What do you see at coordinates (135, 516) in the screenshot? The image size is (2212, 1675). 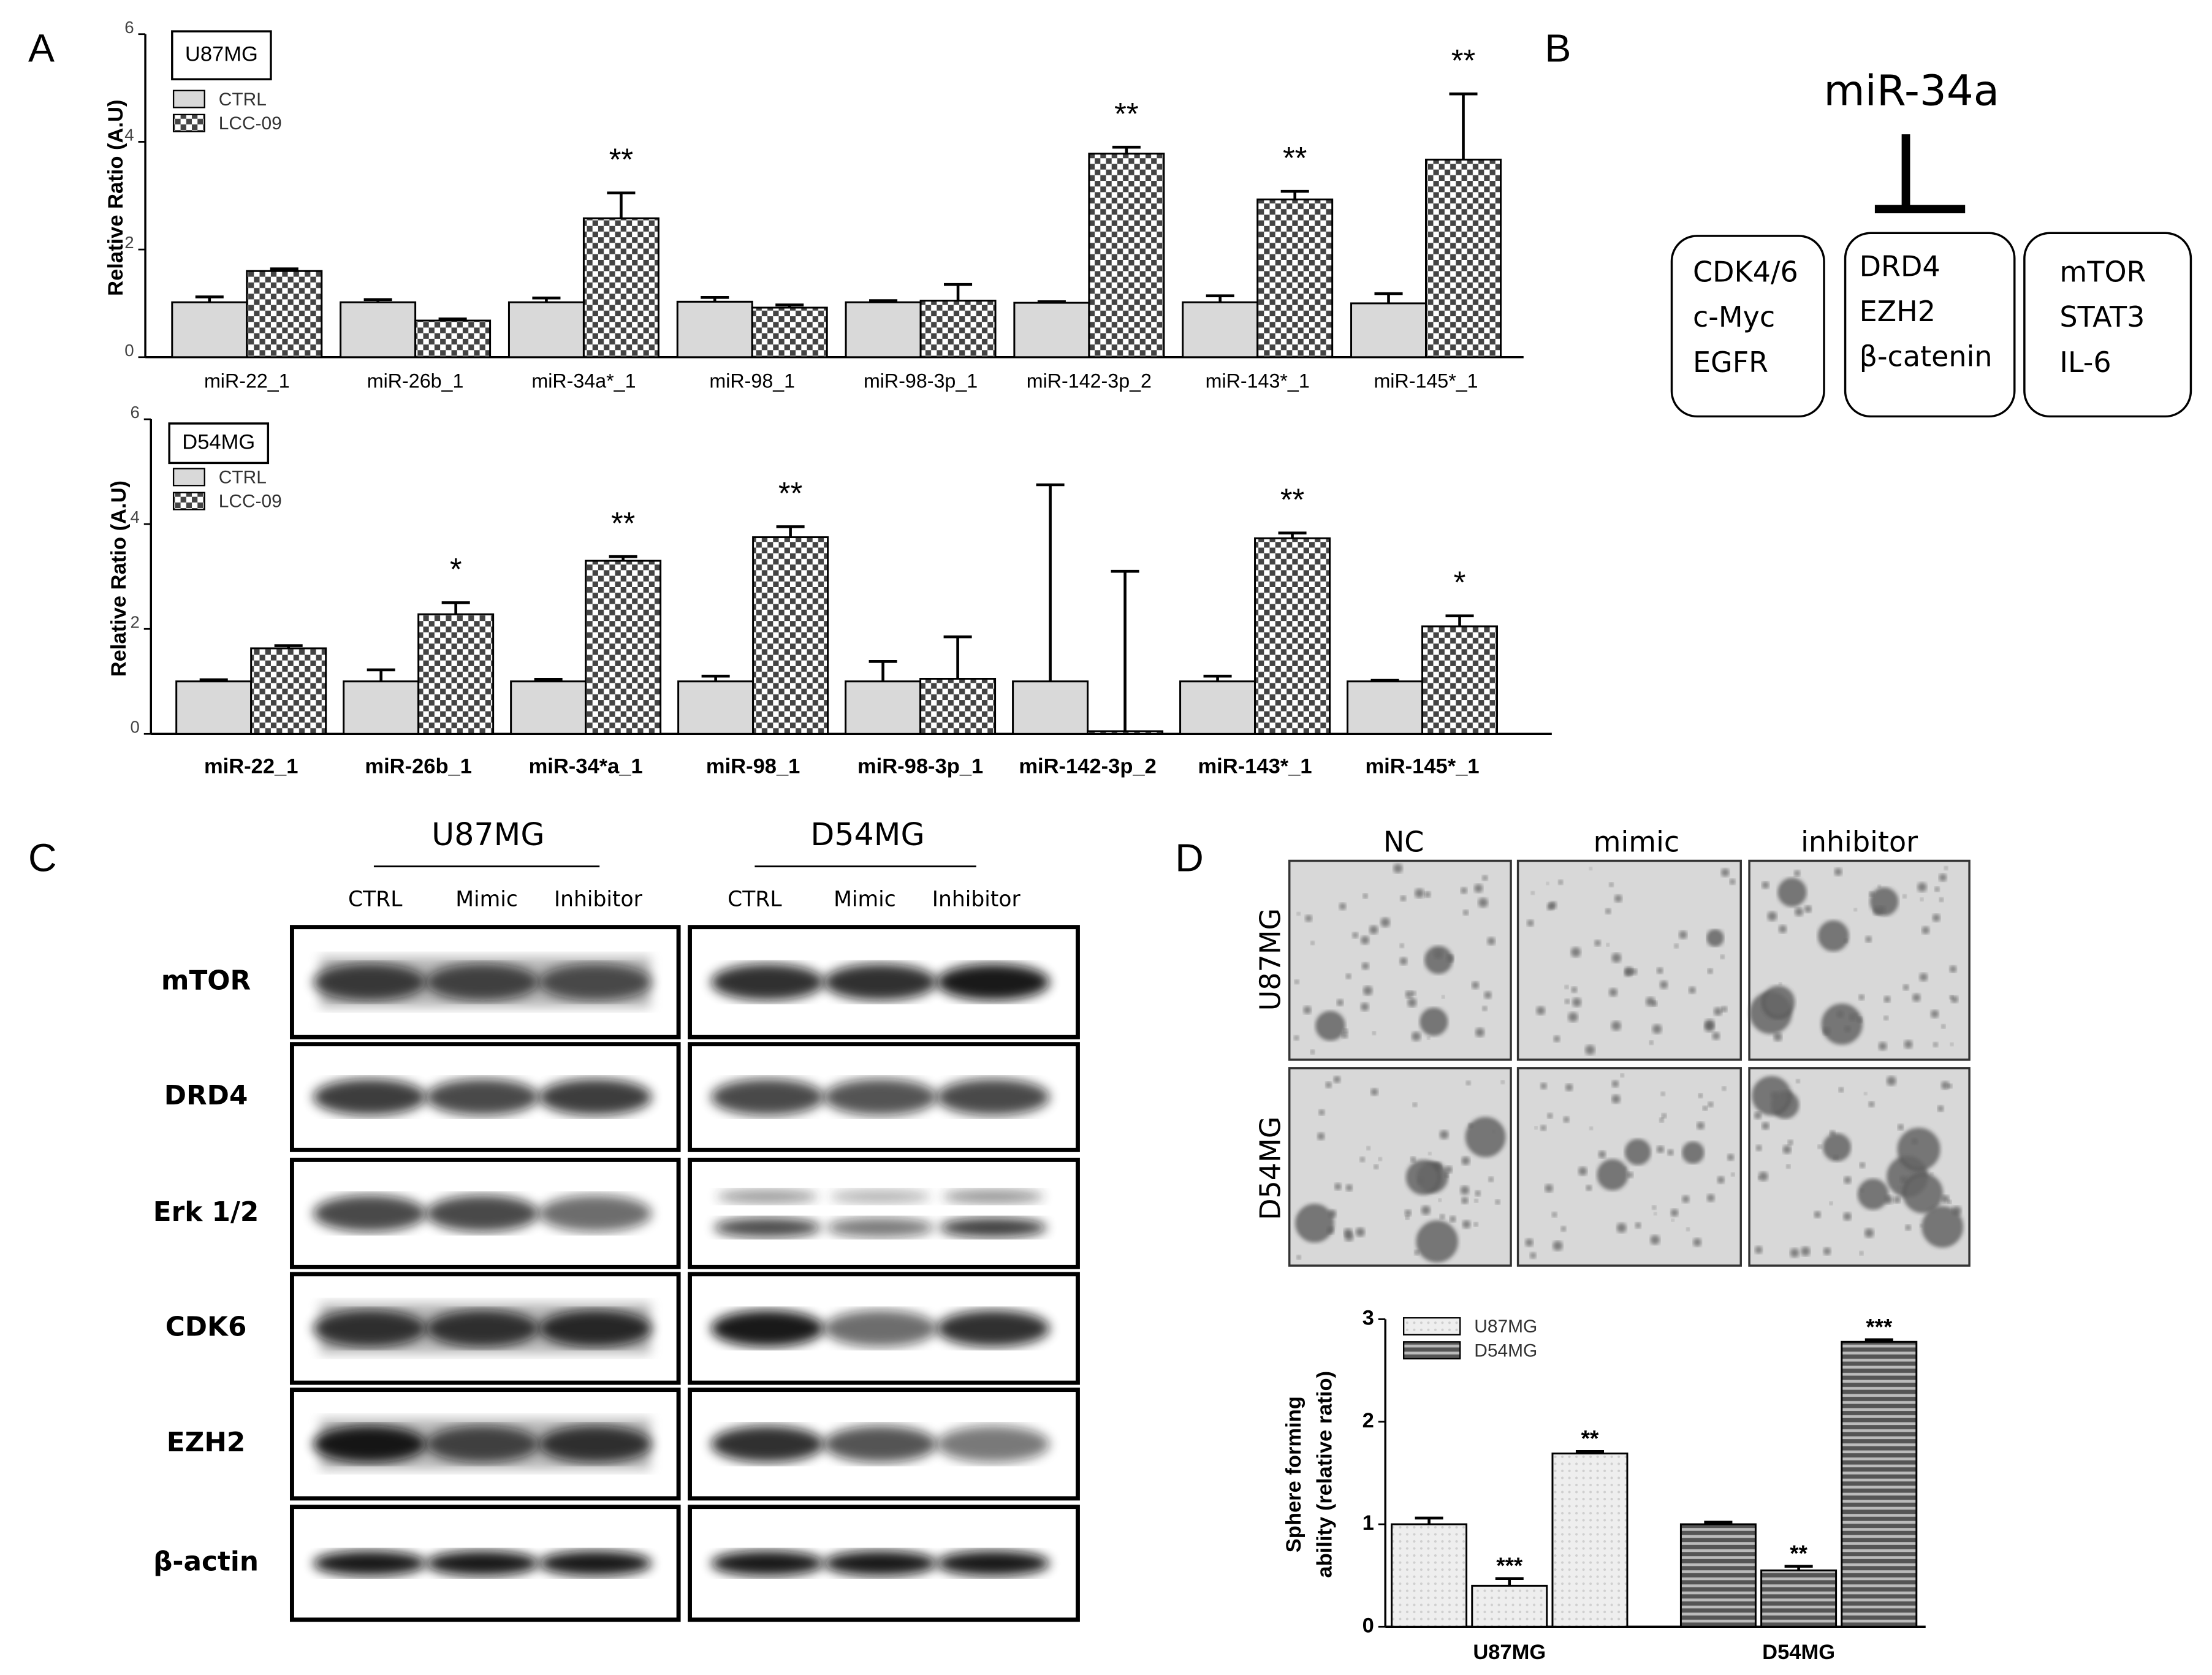 I see `y-tick-label: 4` at bounding box center [135, 516].